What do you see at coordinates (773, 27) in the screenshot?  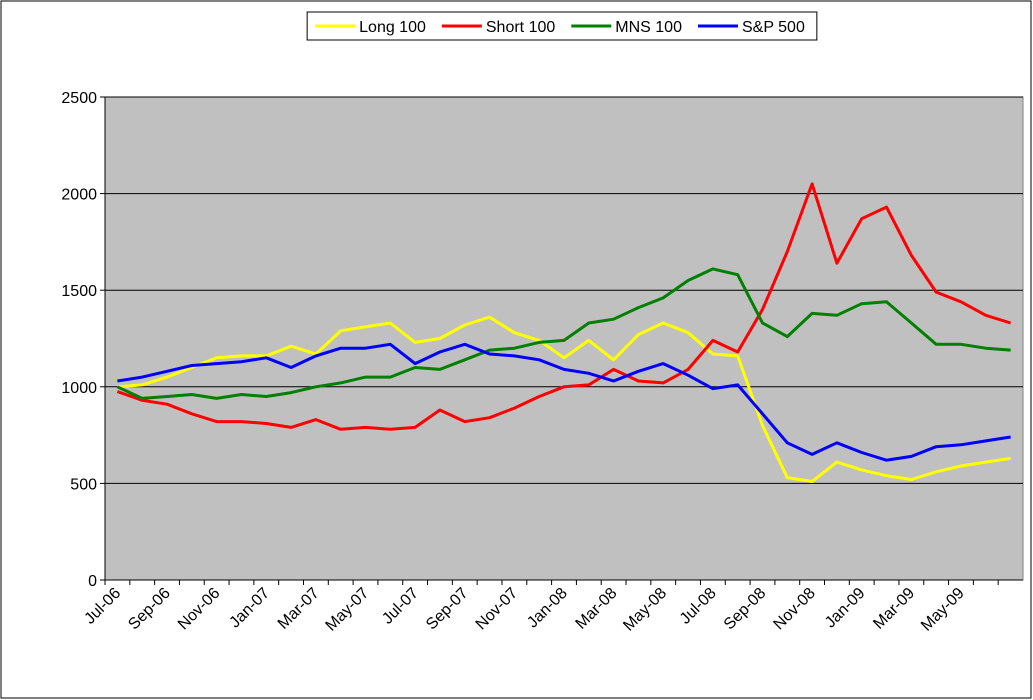 I see `legend-label: S&P 500` at bounding box center [773, 27].